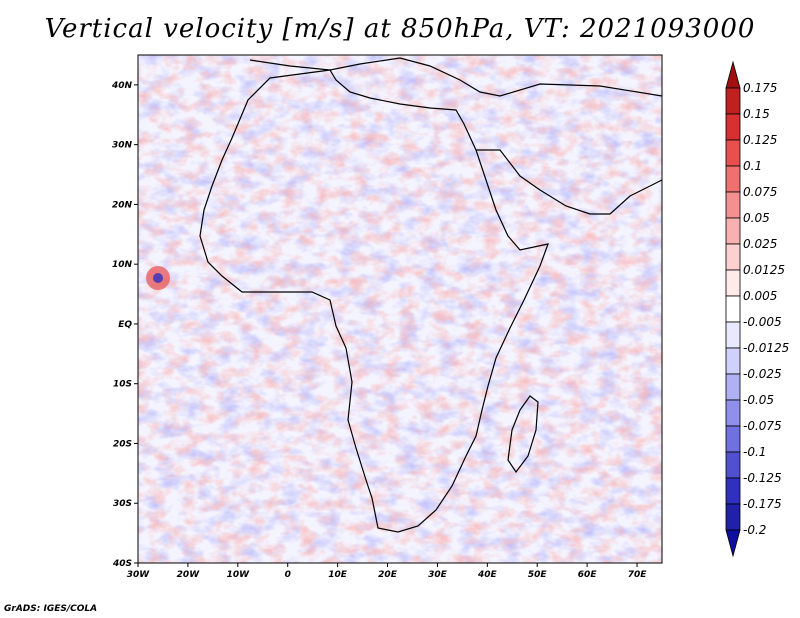  Describe the element at coordinates (766, 348) in the screenshot. I see `colorbar-level-label: -0.0125` at that location.